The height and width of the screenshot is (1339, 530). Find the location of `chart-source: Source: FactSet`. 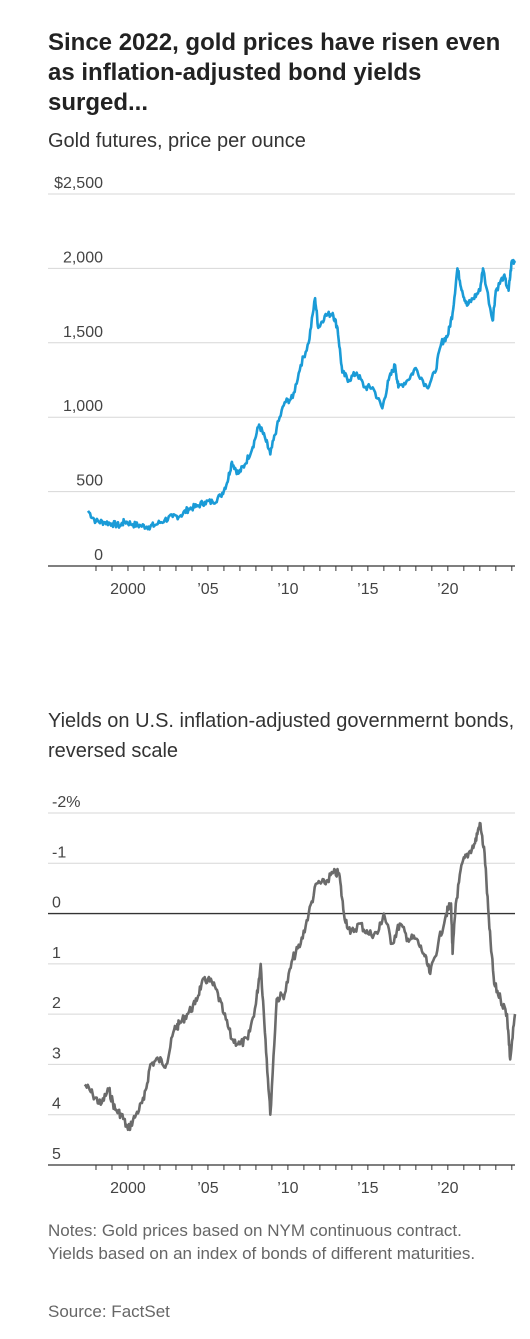

chart-source: Source: FactSet is located at coordinates (109, 1311).